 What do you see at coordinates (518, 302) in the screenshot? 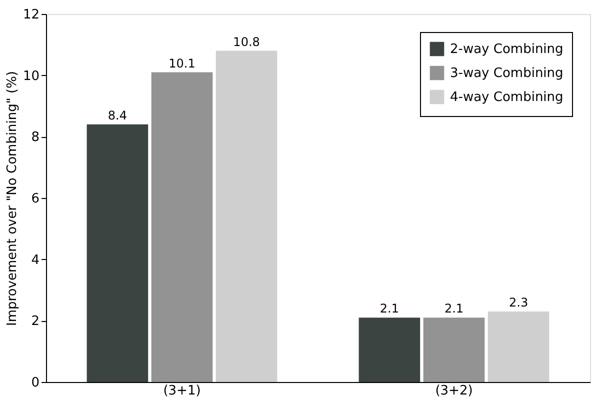
I see `data-label: 2.3` at bounding box center [518, 302].